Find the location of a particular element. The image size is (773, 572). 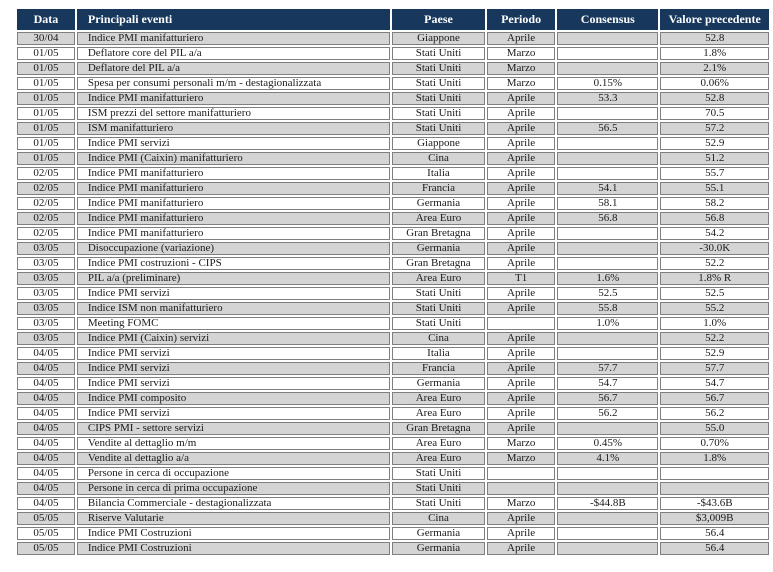

cell-valore: 52.2 is located at coordinates (714, 338).